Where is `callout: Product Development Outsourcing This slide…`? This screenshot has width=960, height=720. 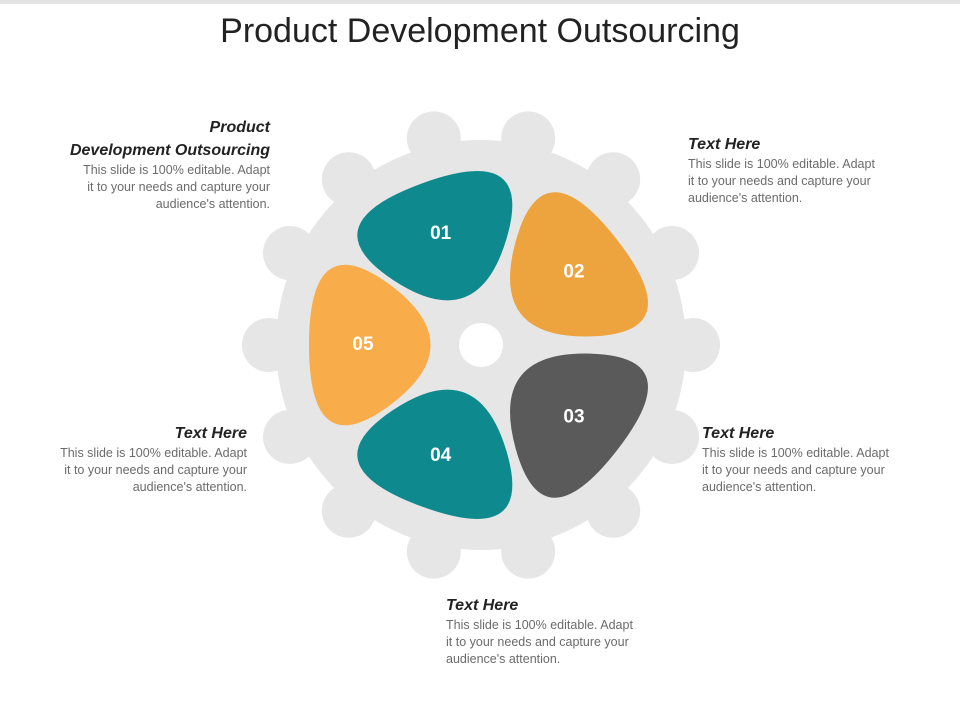
callout: Product Development Outsourcing This slide… is located at coordinates (150, 164).